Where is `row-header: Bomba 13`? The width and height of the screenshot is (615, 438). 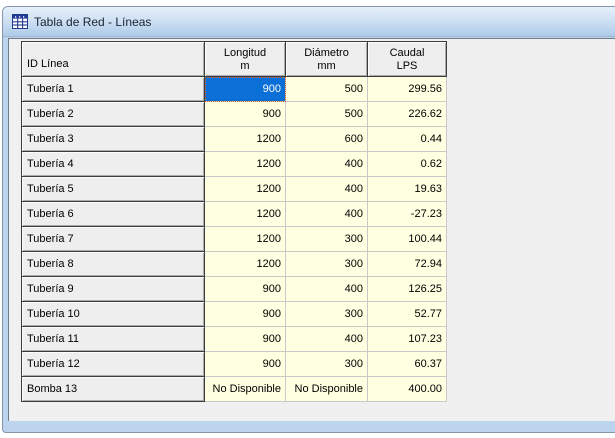
row-header: Bomba 13 is located at coordinates (113, 389).